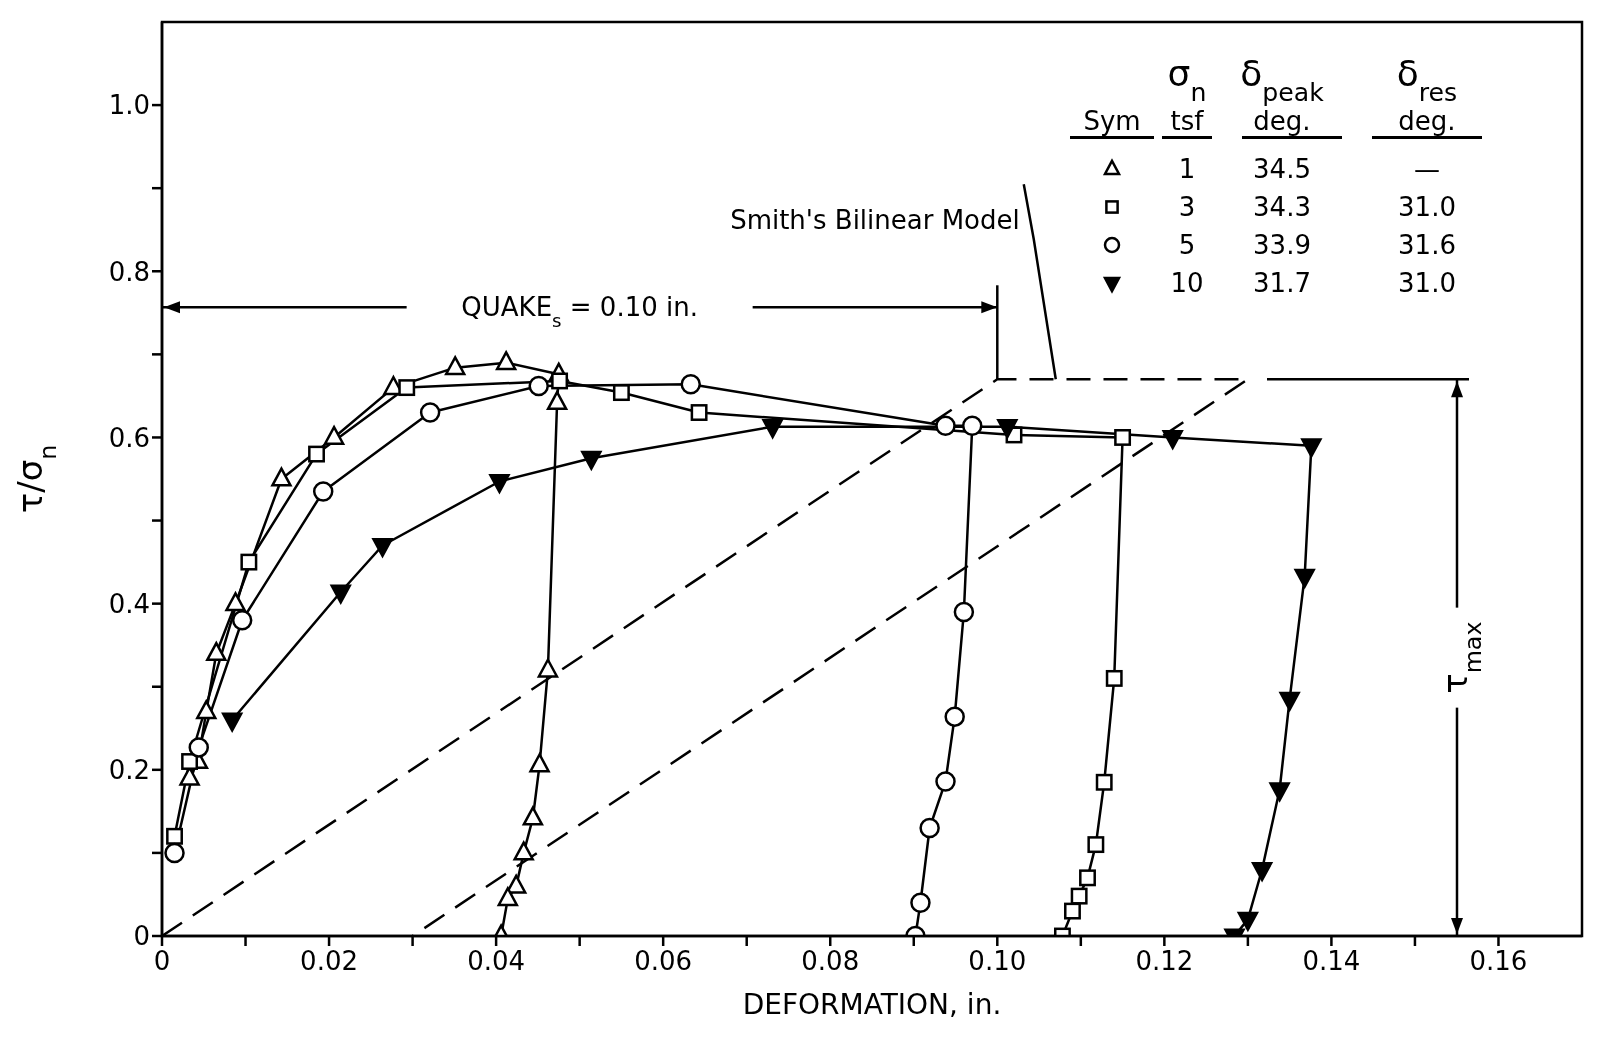  I want to click on x-tick-label: 0.12, so click(1164, 961).